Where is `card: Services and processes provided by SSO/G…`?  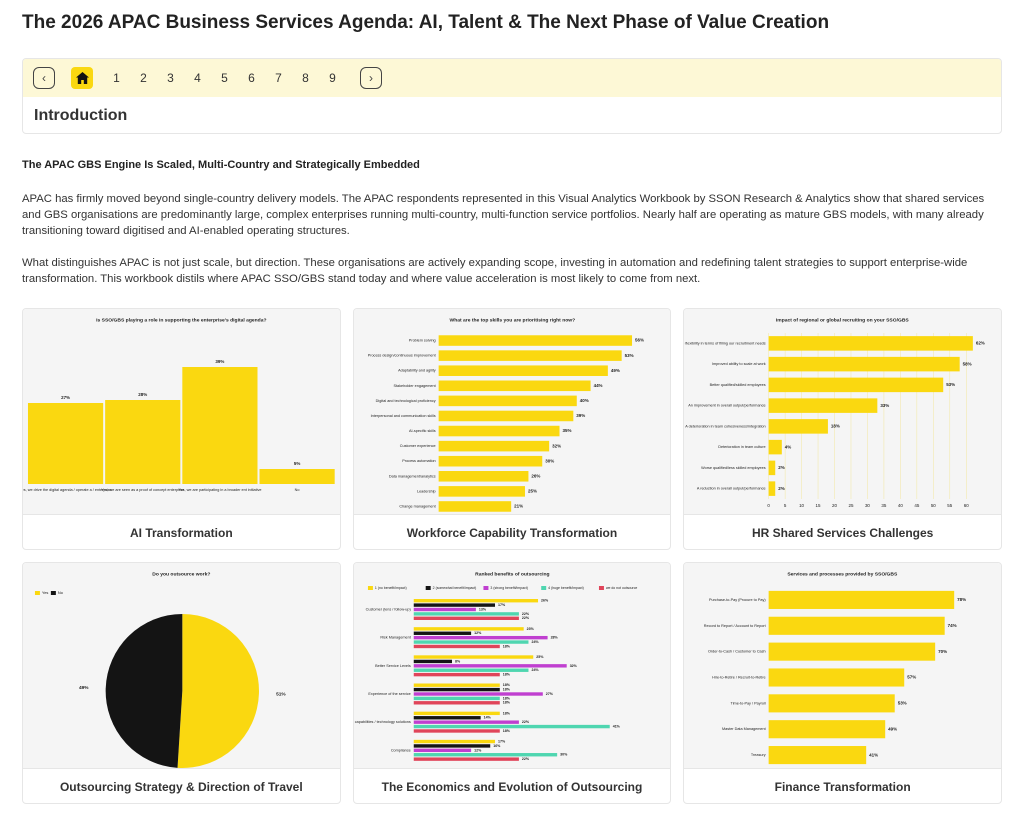
card: Services and processes provided by SSO/G… is located at coordinates (842, 683).